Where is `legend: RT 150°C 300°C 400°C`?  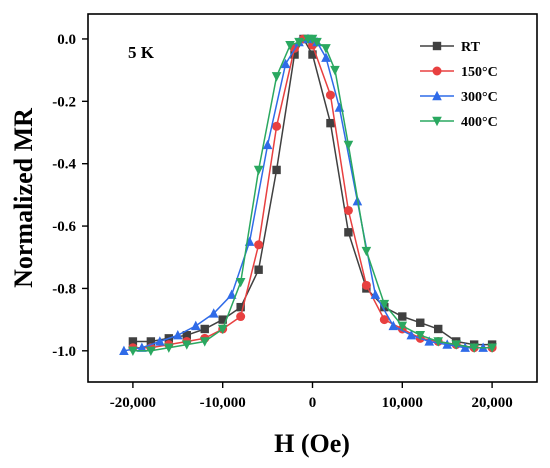
legend: RT 150°C 300°C 400°C is located at coordinates (459, 85).